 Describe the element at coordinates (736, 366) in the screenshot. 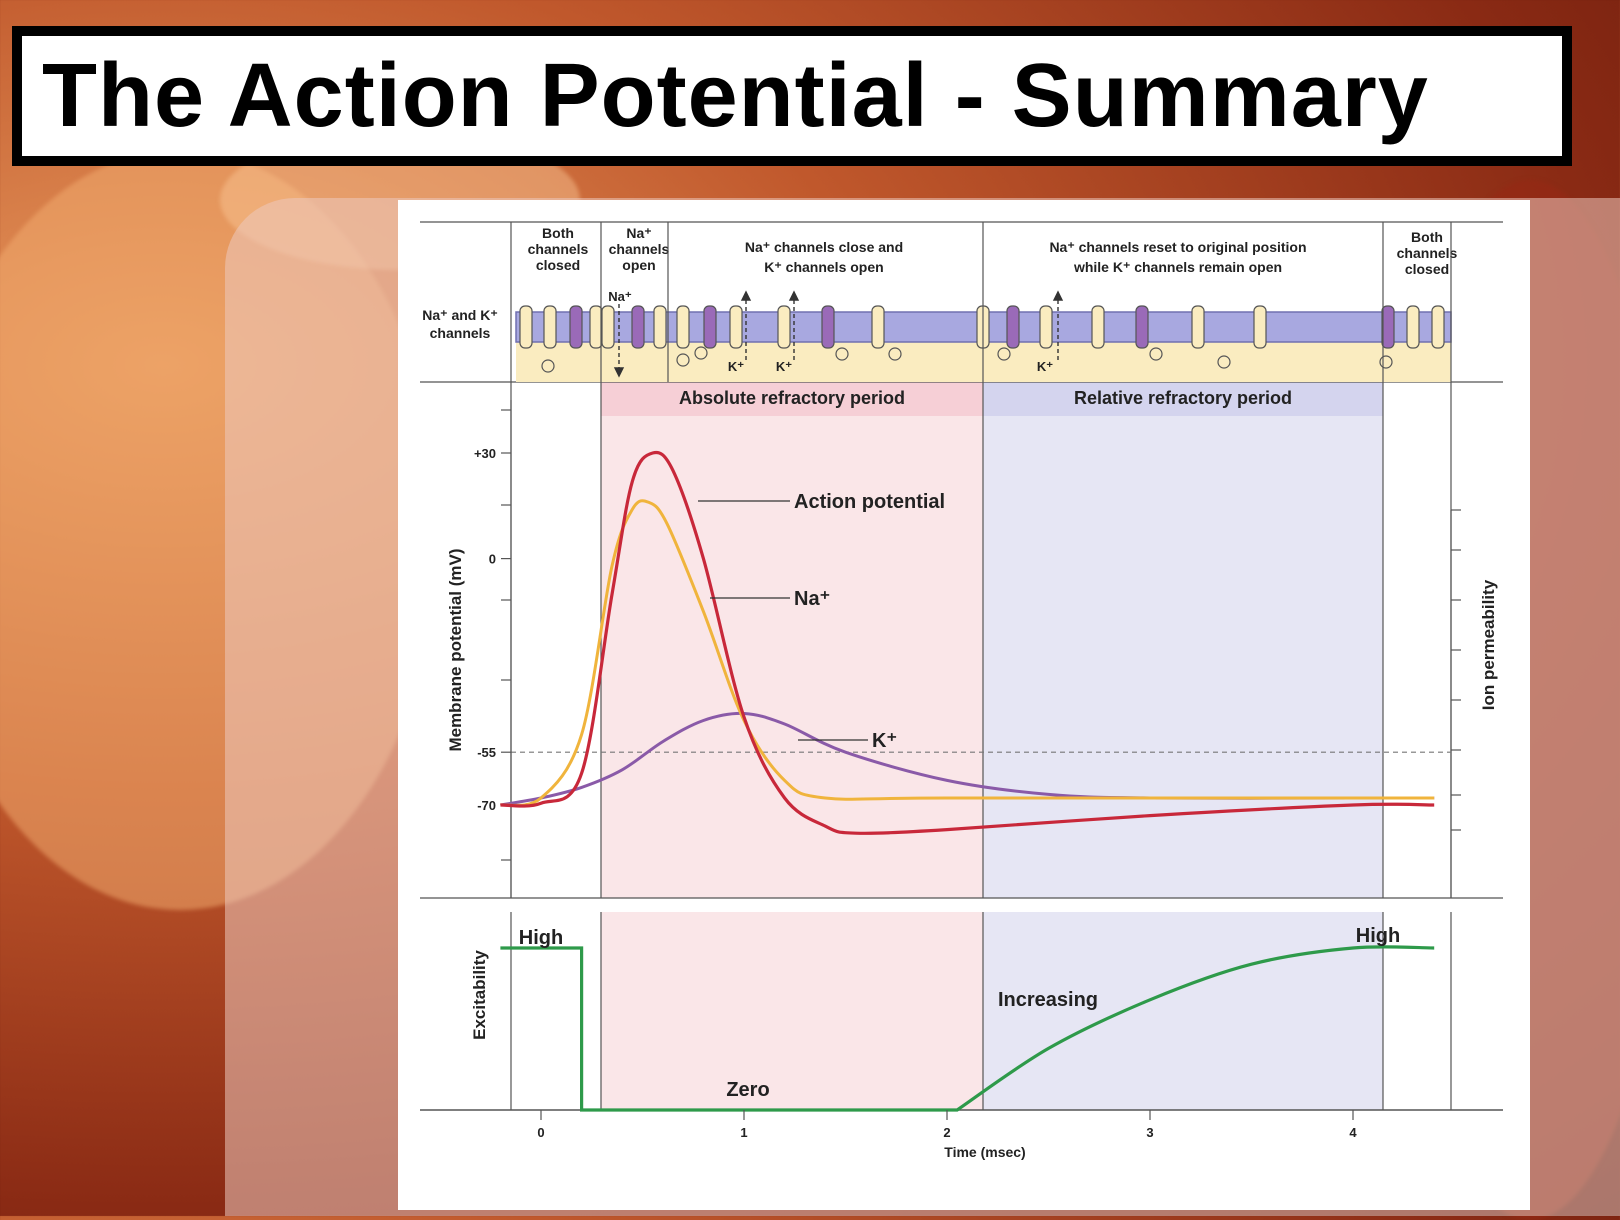

I see `ion-label-k1: K⁺` at that location.